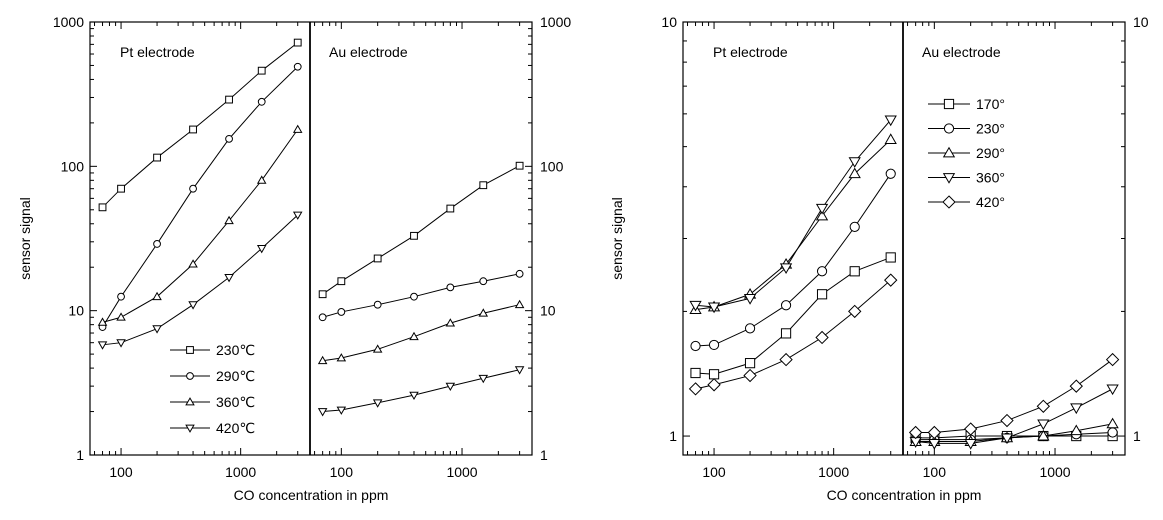 Image resolution: width=1163 pixels, height=520 pixels. Describe the element at coordinates (990, 104) in the screenshot. I see `legend-label: 170°` at that location.